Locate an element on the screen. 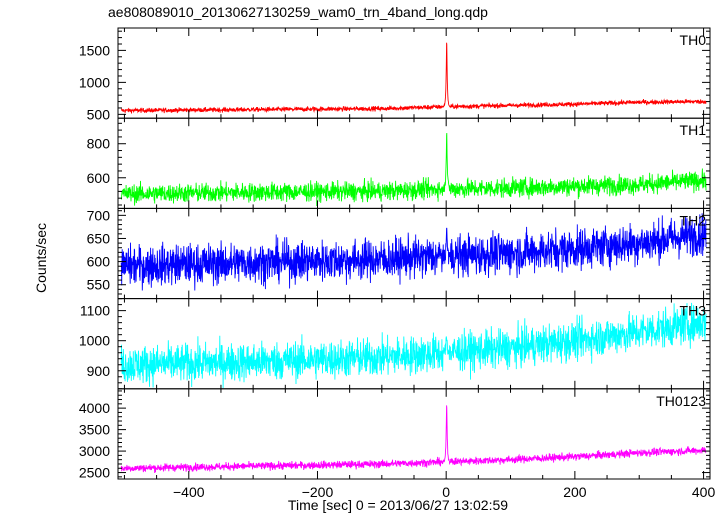 This screenshot has height=516, width=721. series-line-th0123 is located at coordinates (413, 439).